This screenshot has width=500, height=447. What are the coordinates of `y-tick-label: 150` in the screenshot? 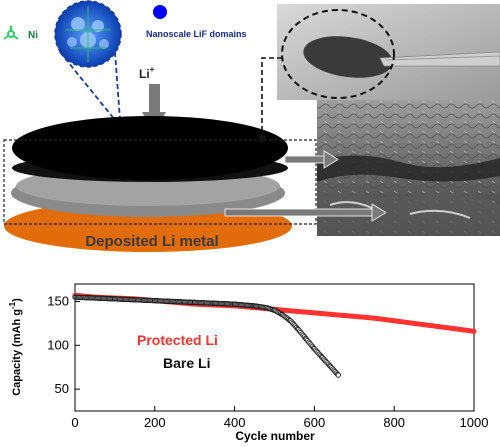 It's located at (58, 301).